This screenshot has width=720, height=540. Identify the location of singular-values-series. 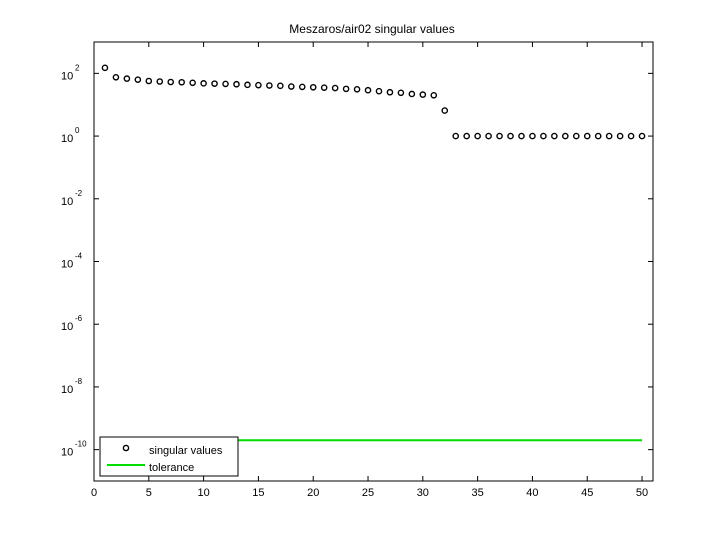
(373, 102).